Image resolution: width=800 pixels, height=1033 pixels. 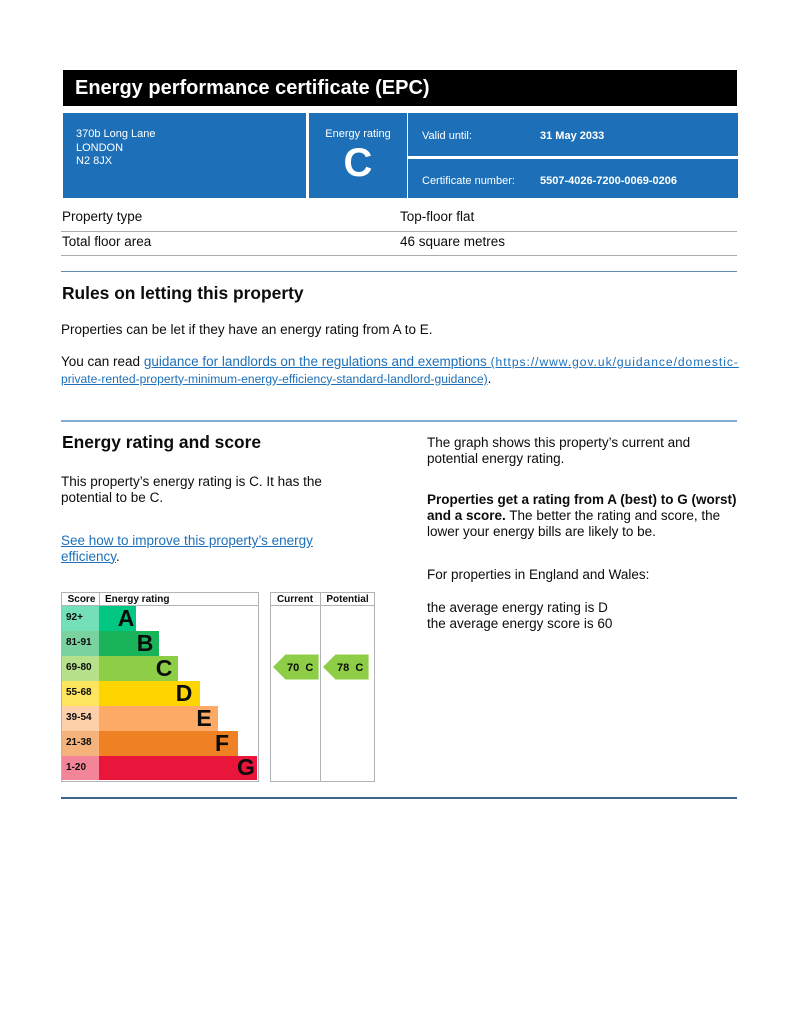 What do you see at coordinates (350, 668) in the screenshot?
I see `svg-text: 78 C` at bounding box center [350, 668].